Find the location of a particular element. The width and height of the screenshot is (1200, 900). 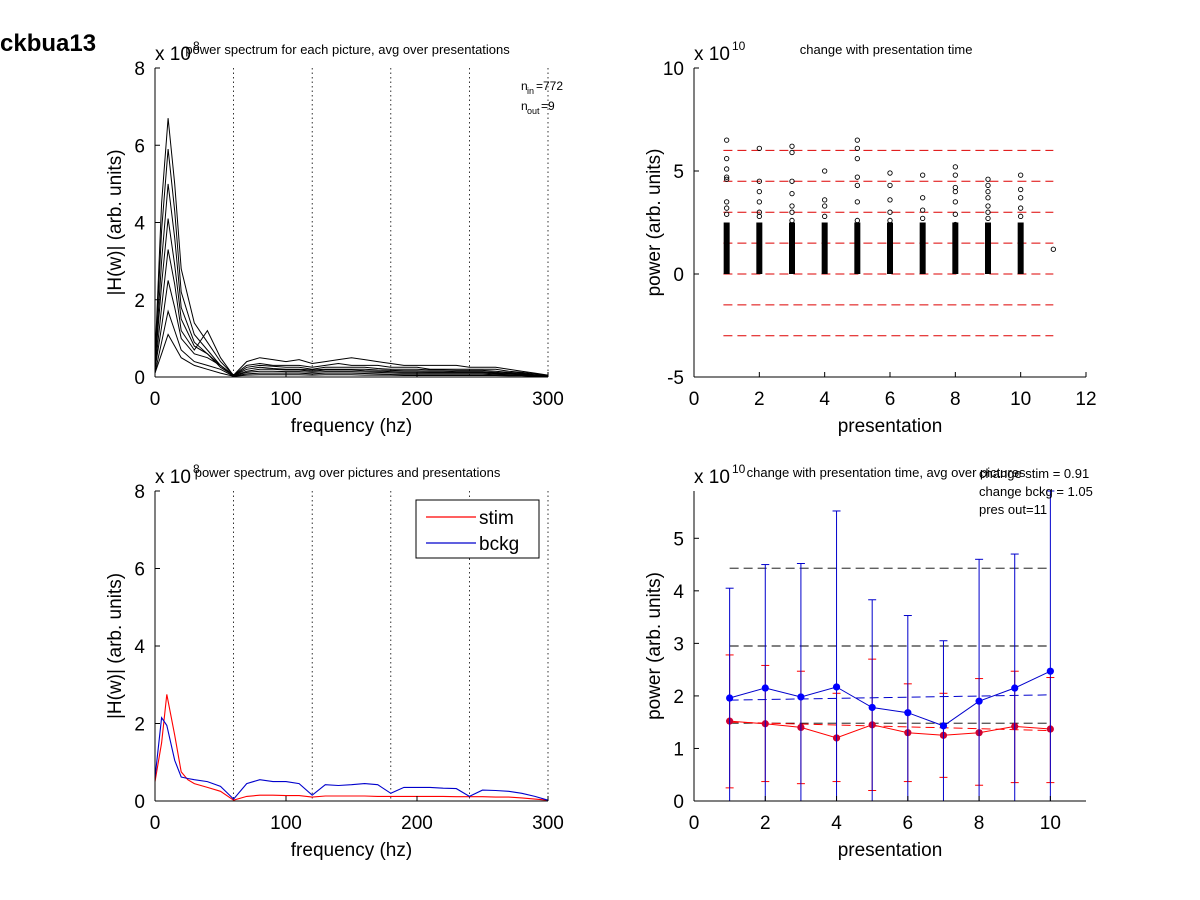

trend-line-bckg is located at coordinates (890, 697).